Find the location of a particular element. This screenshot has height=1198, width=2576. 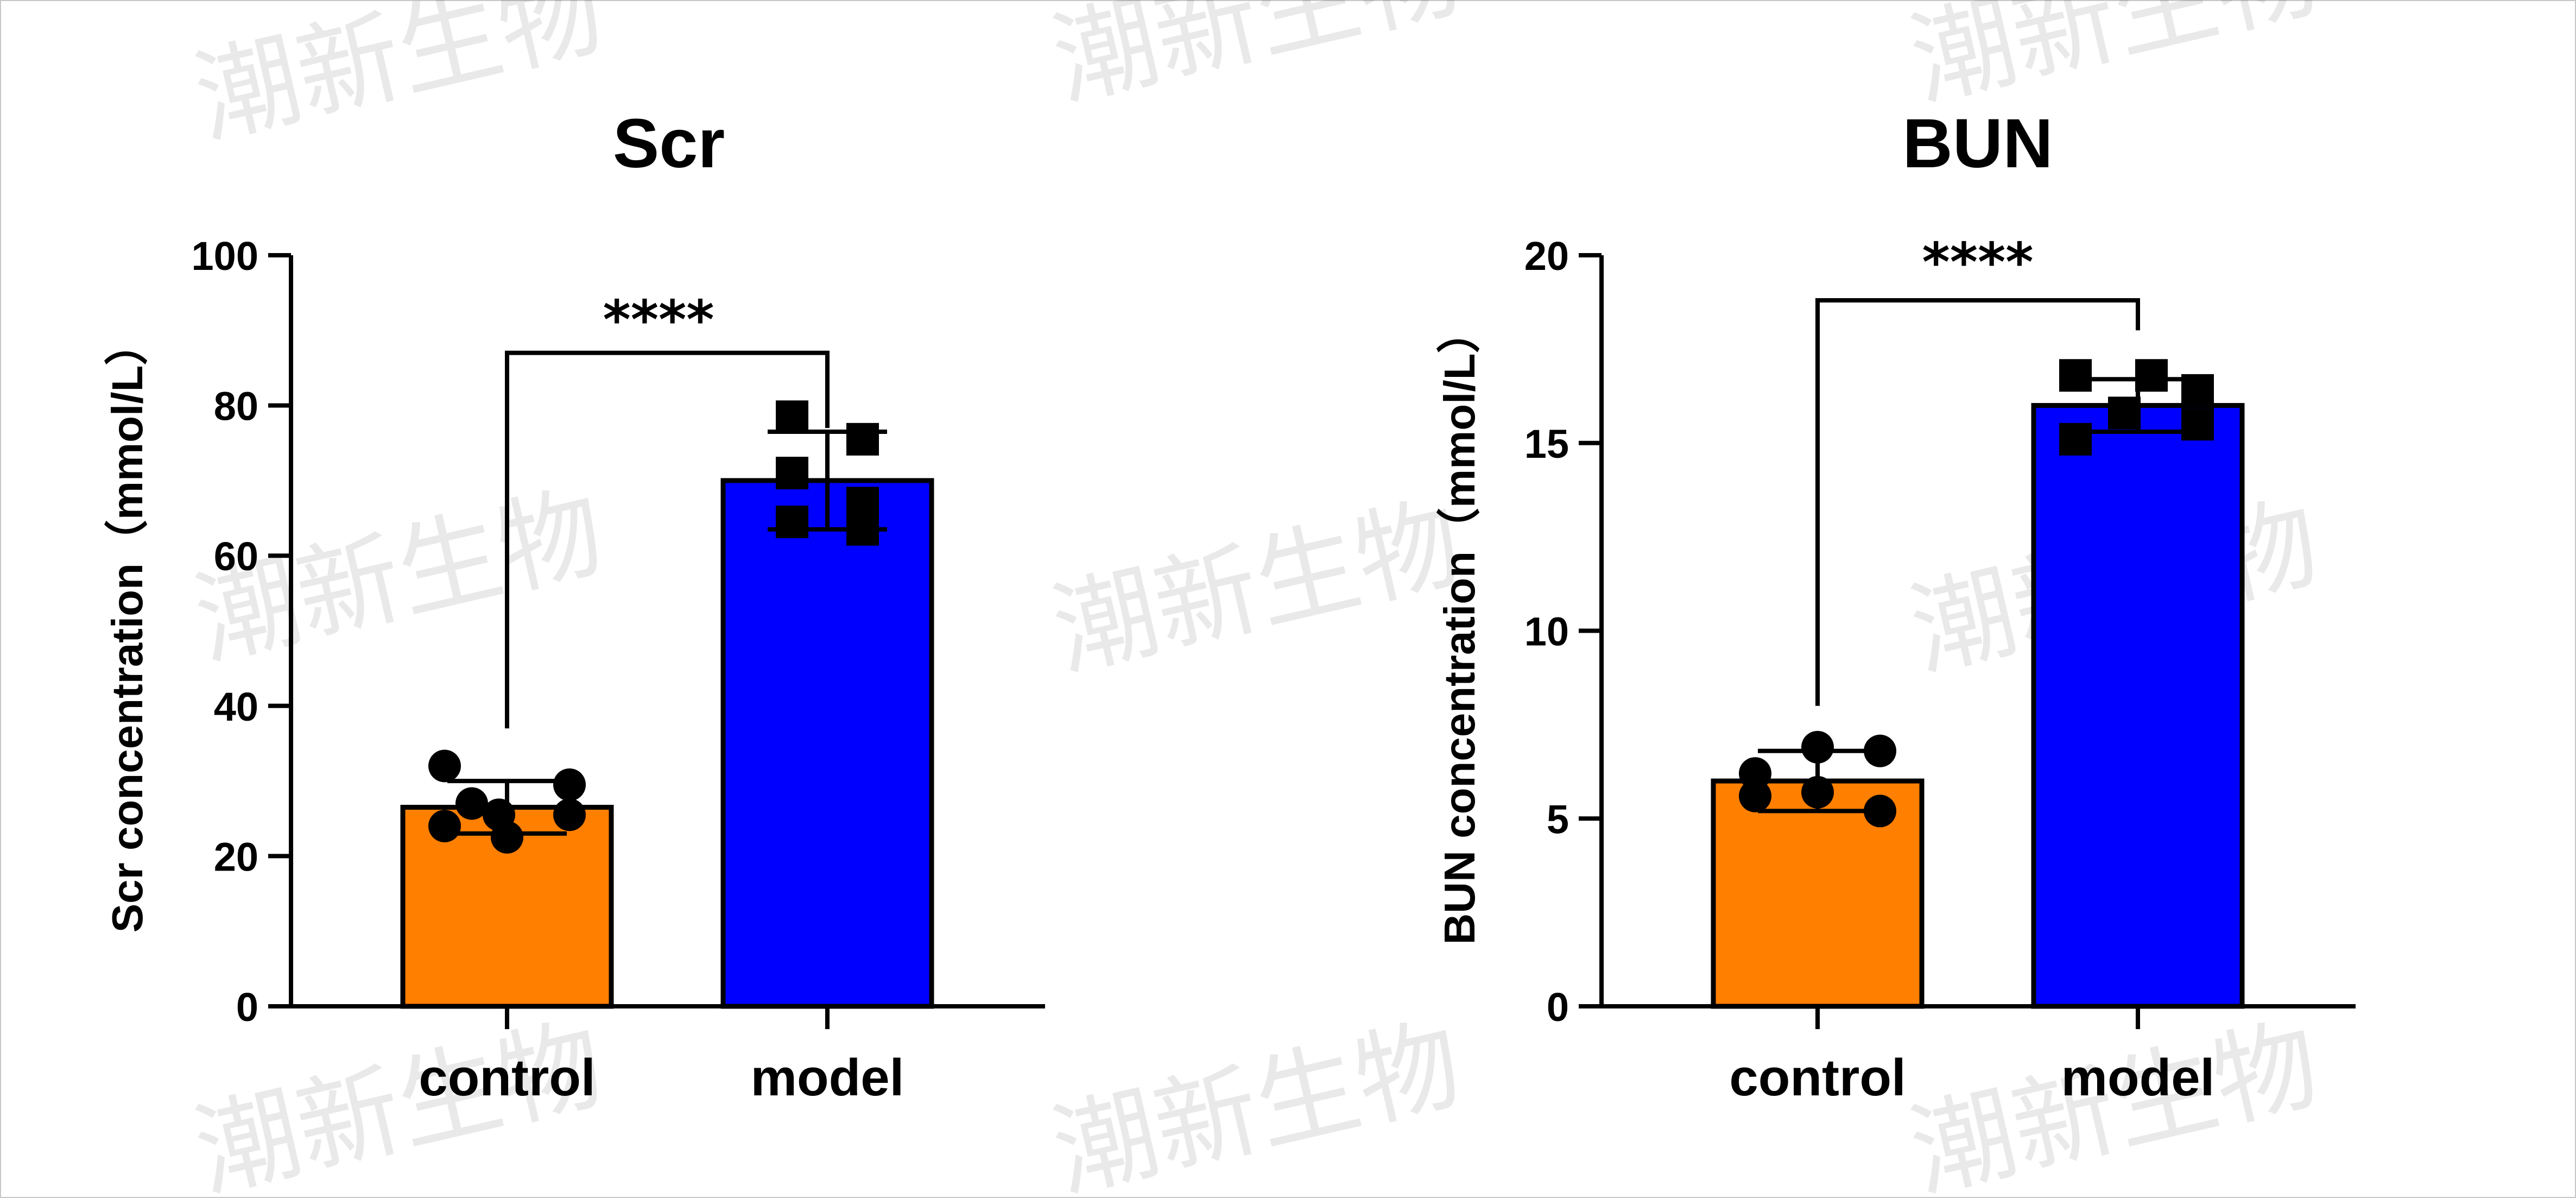

scr-chart-title: Scr is located at coordinates (669, 143).